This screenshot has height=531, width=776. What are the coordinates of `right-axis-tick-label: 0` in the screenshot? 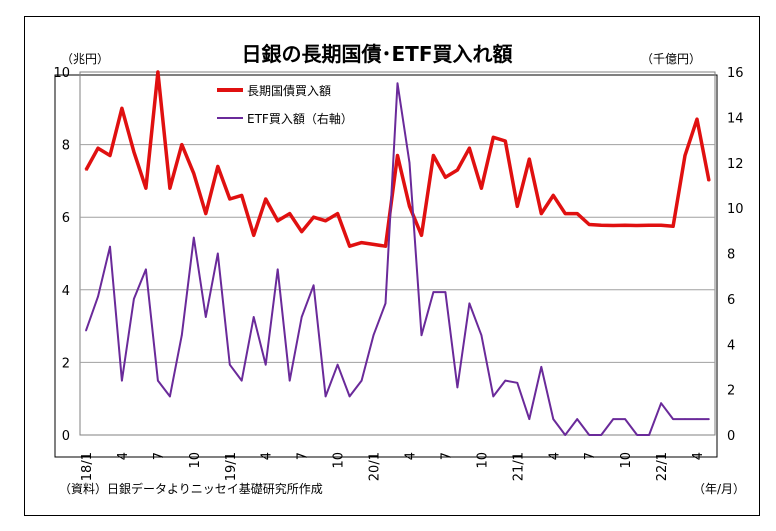 It's located at (731, 436).